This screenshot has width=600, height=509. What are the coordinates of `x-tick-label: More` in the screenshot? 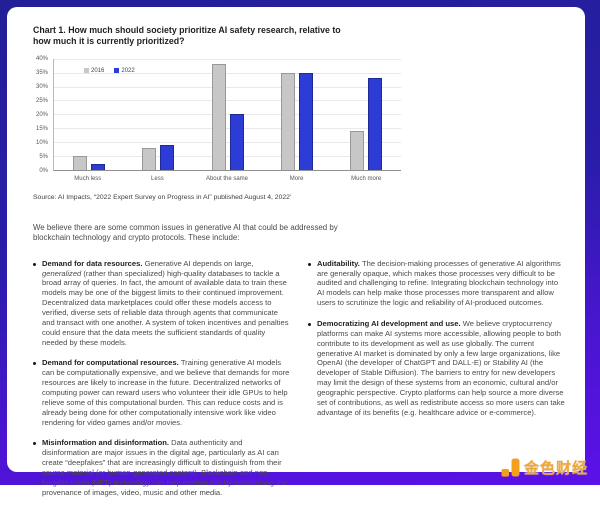 It's located at (296, 178).